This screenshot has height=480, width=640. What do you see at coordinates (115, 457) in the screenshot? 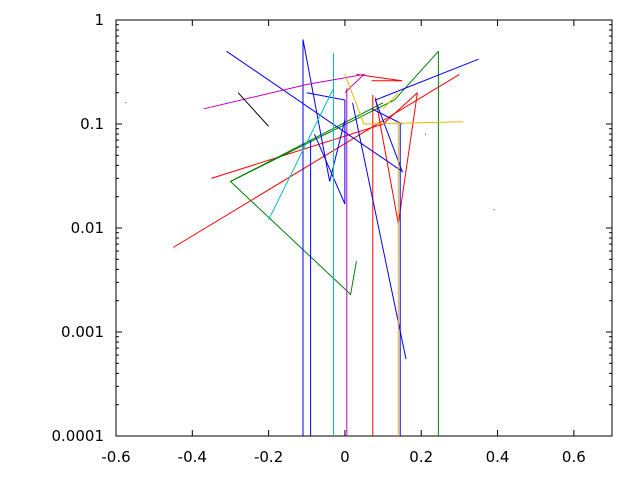
I see `x-tick-label: -0.6` at bounding box center [115, 457].